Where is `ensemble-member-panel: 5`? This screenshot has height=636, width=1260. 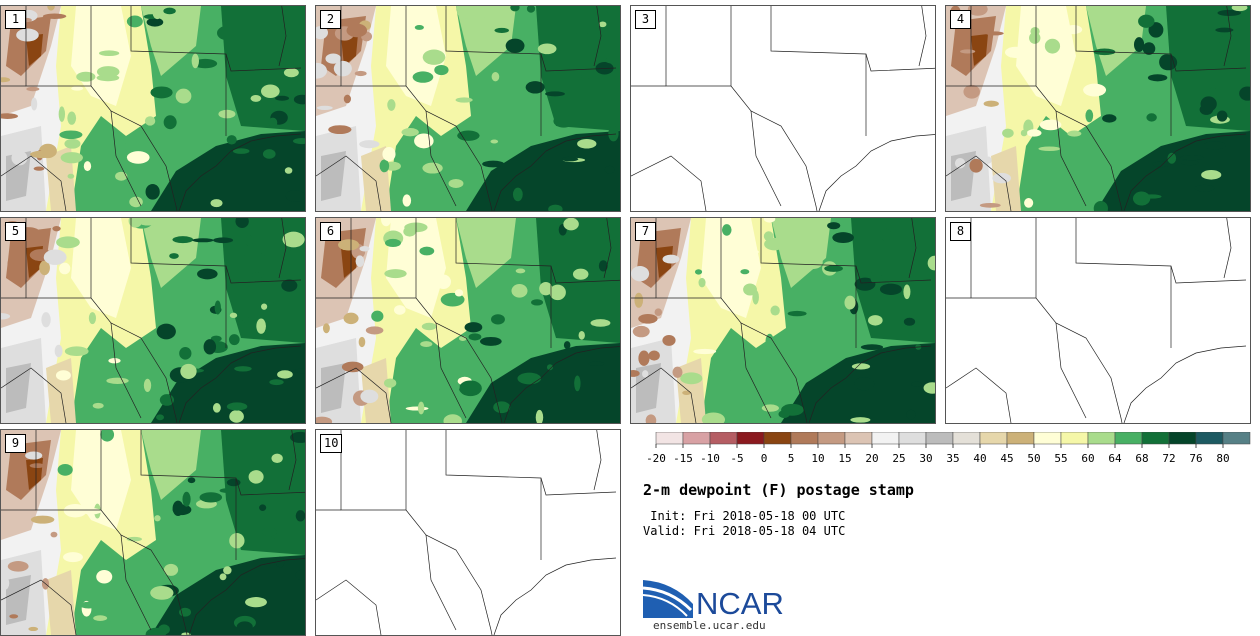
ensemble-member-panel: 5 is located at coordinates (153, 320).